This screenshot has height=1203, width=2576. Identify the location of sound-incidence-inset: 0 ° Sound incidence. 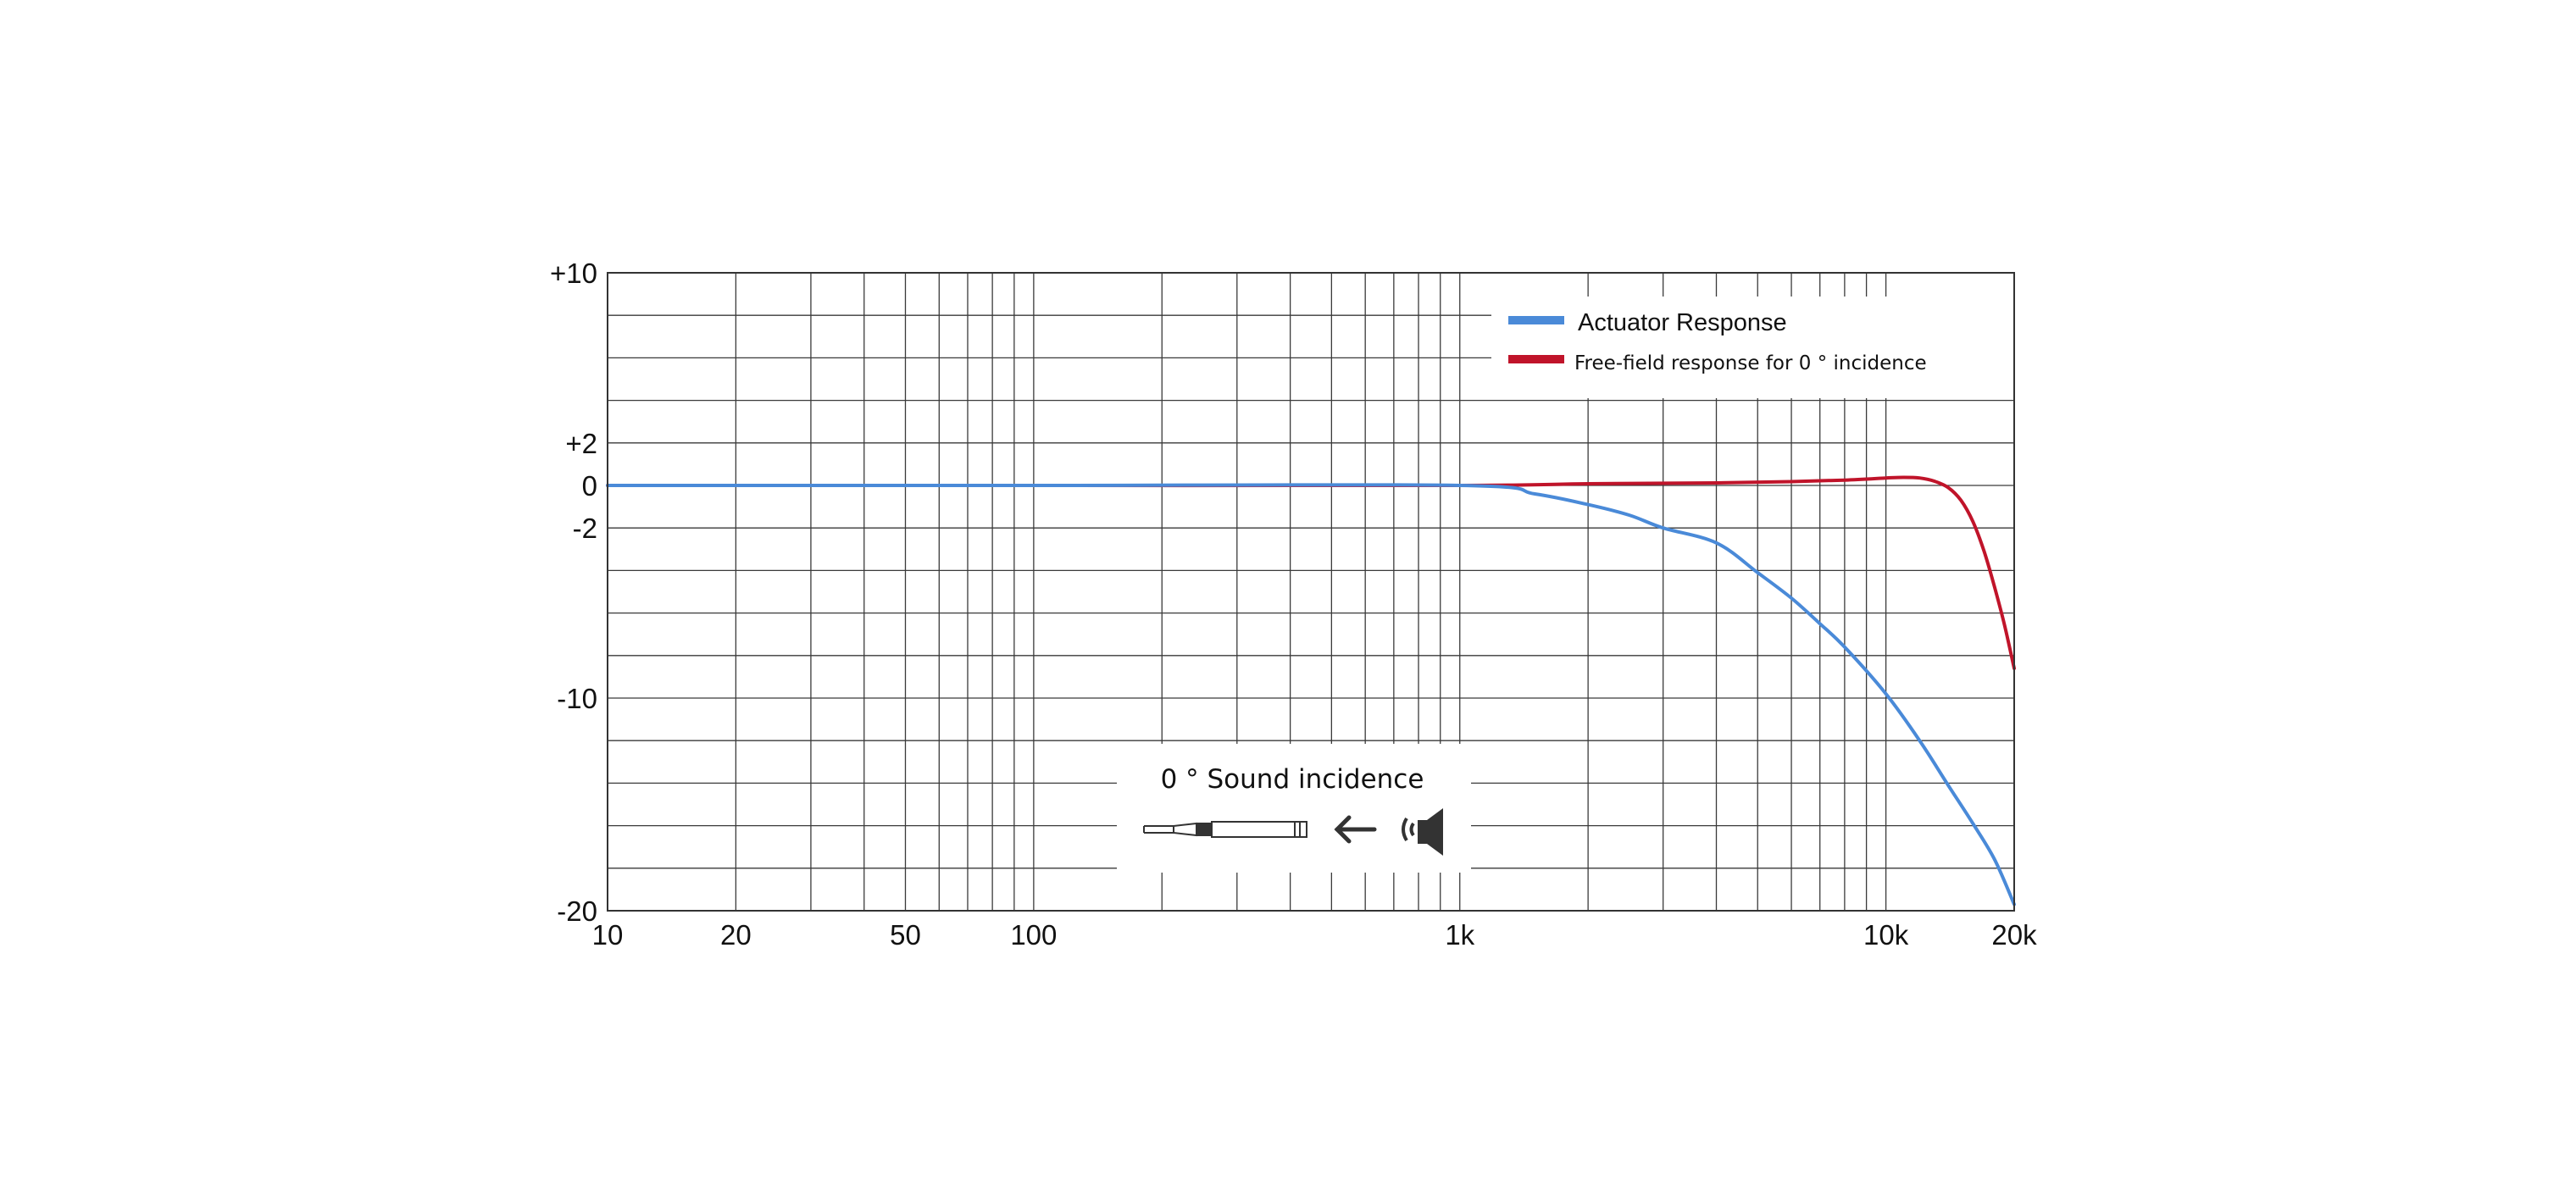
(1294, 808).